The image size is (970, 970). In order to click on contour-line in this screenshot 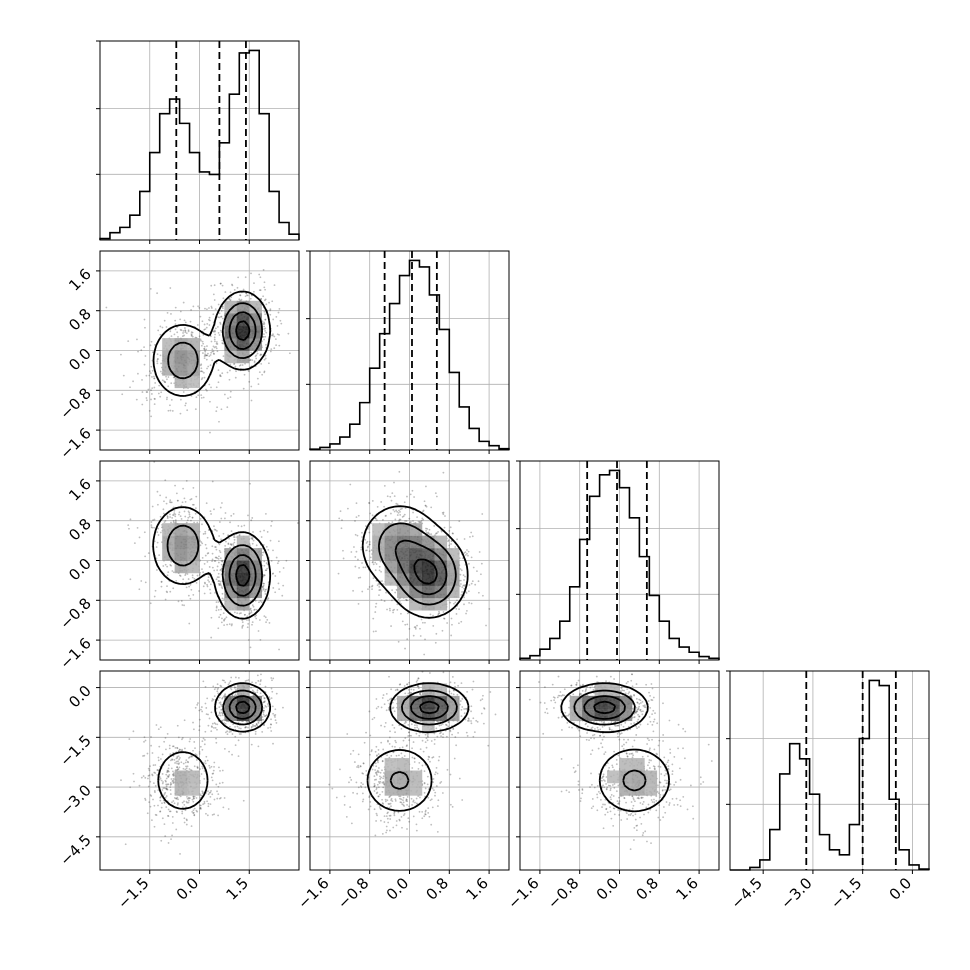, I will do `click(242, 575)`.